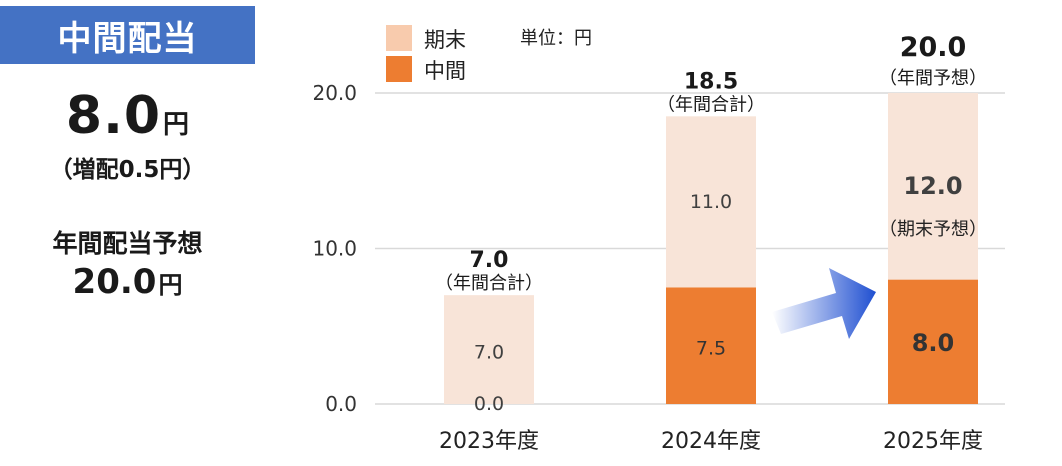 This screenshot has width=1062, height=466. I want to click on y-tick-label: 10.0, so click(334, 249).